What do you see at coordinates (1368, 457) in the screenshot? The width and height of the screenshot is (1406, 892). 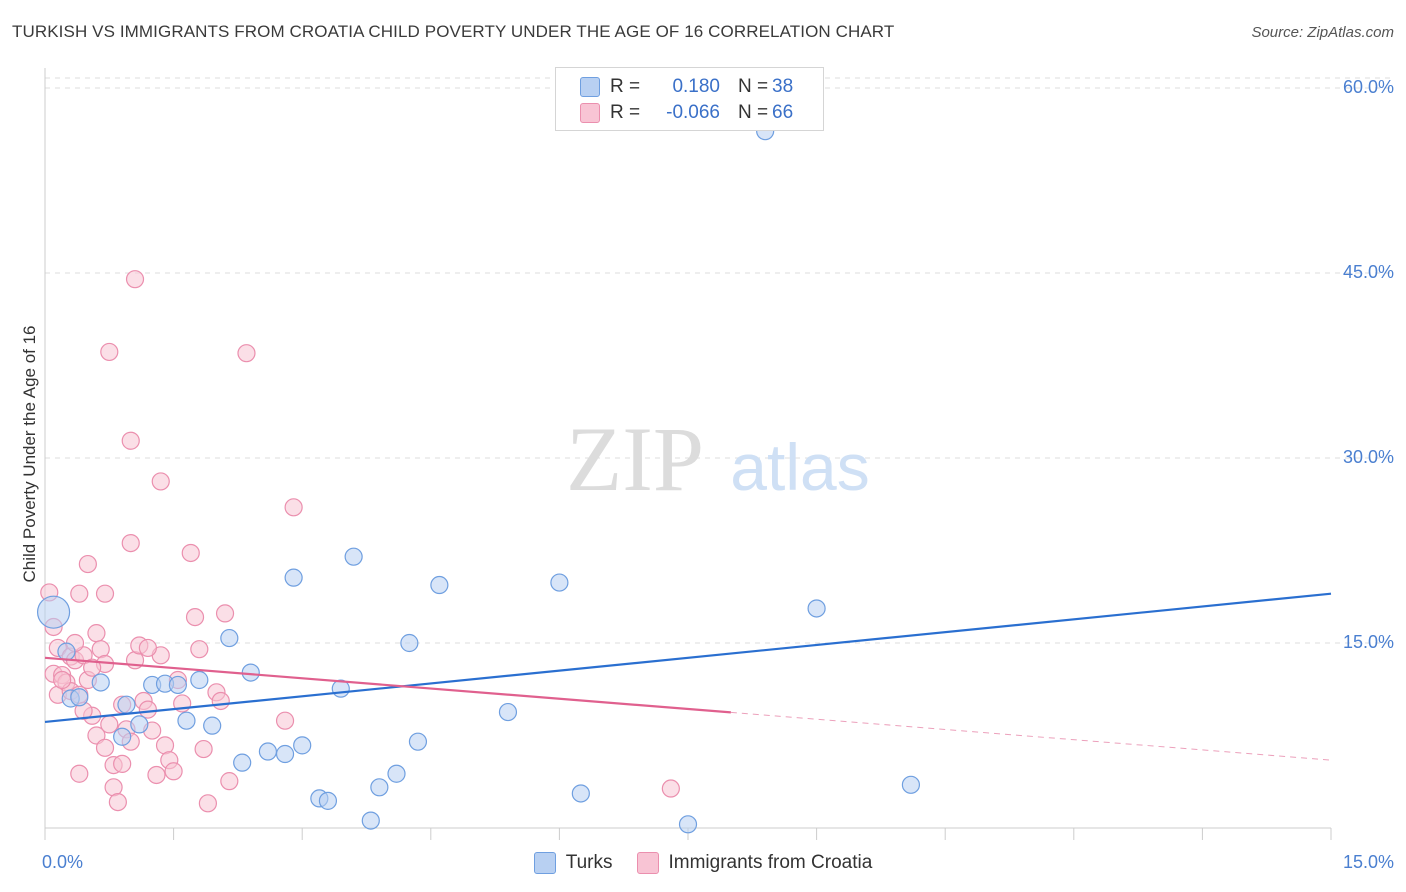 I see `y-tick-label: 30.0%` at bounding box center [1368, 457].